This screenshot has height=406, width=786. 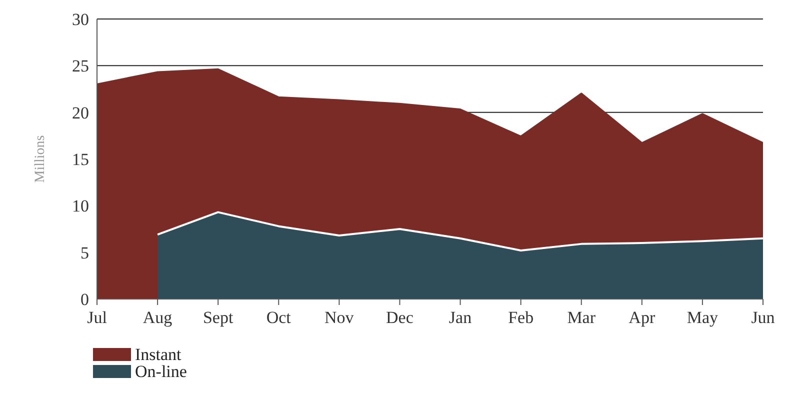 I want to click on y-tick-label: 10, so click(x=80, y=206).